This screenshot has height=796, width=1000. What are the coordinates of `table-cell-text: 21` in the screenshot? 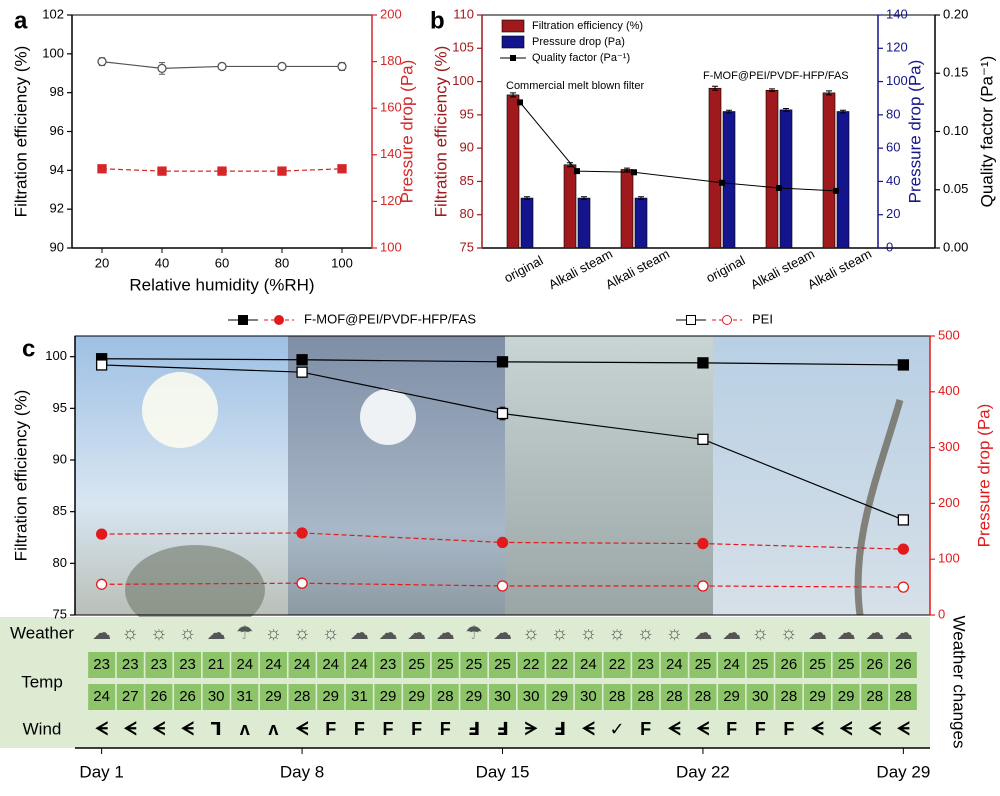 It's located at (216, 664).